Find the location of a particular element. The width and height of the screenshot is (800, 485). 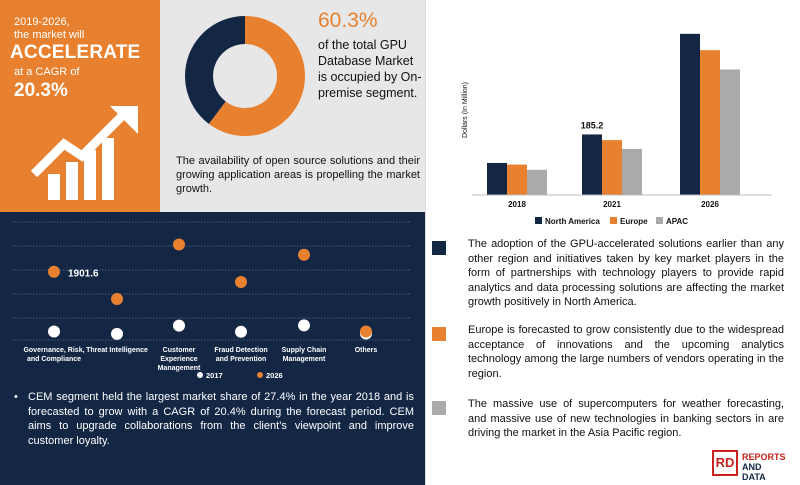

legend-swatch-Europe is located at coordinates (613, 220).